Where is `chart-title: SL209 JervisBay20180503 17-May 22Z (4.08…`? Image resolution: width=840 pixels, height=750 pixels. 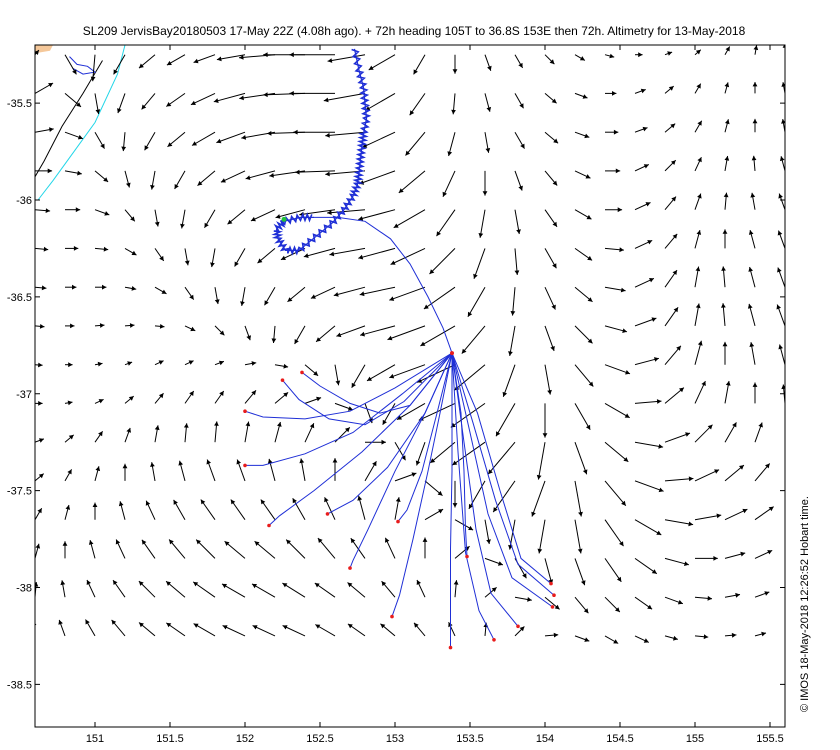 chart-title: SL209 JervisBay20180503 17-May 22Z (4.08… is located at coordinates (414, 31).